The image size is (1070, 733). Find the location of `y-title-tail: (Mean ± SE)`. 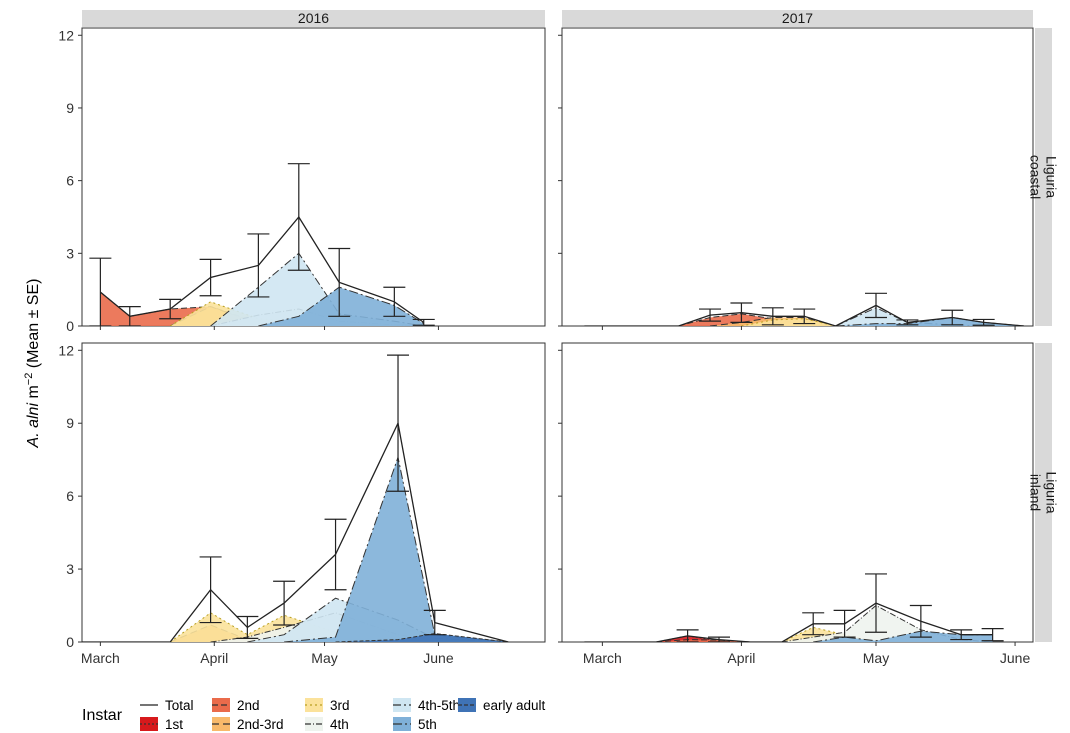

y-title-tail: (Mean ± SE) is located at coordinates (33, 326).